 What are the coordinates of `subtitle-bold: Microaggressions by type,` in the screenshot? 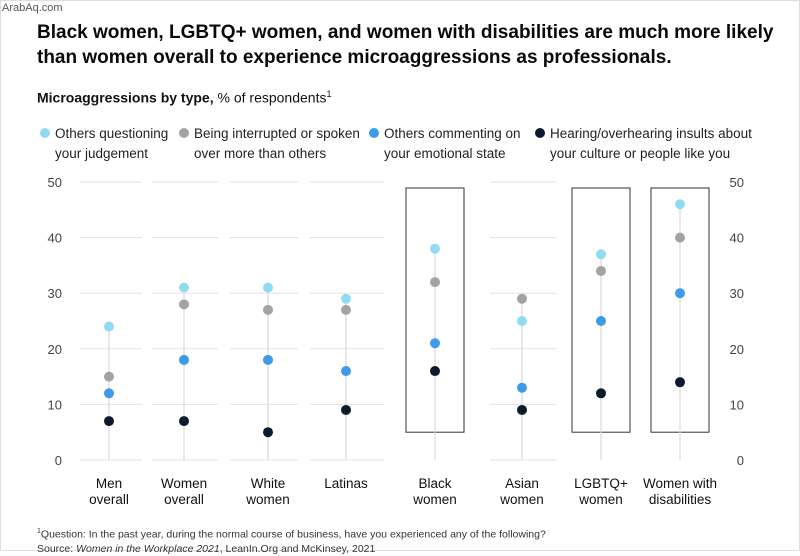 It's located at (125, 97).